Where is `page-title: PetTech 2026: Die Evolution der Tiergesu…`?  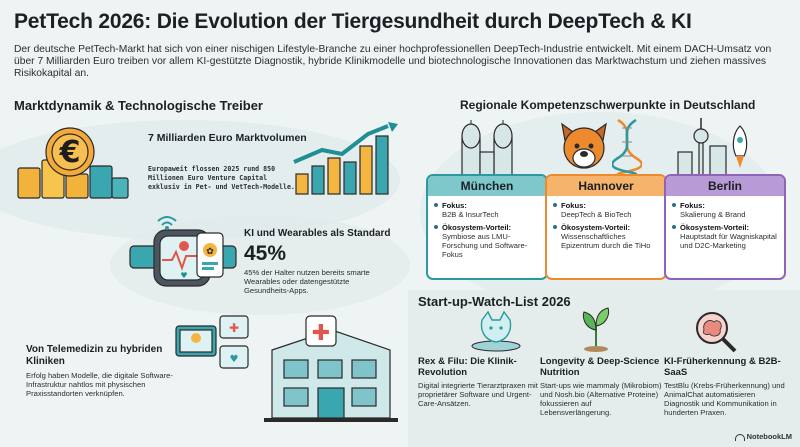
page-title: PetTech 2026: Die Evolution der Tiergesu… is located at coordinates (353, 21).